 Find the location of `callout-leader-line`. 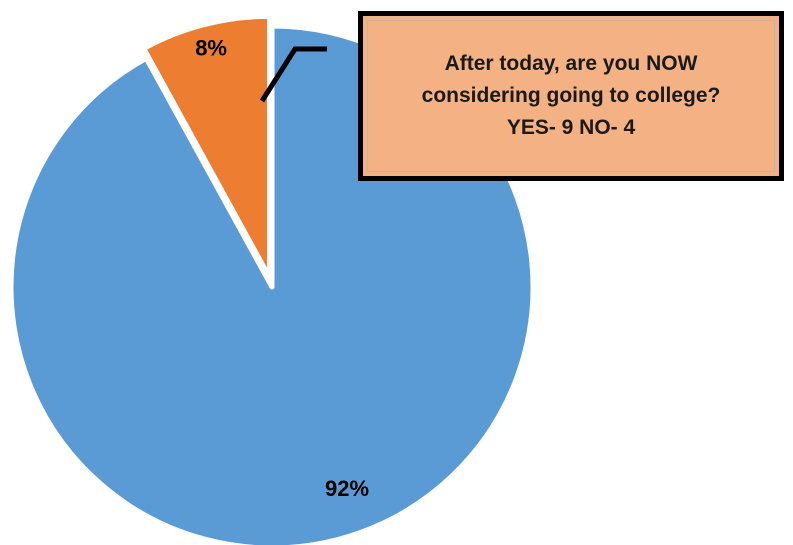

callout-leader-line is located at coordinates (293, 74).